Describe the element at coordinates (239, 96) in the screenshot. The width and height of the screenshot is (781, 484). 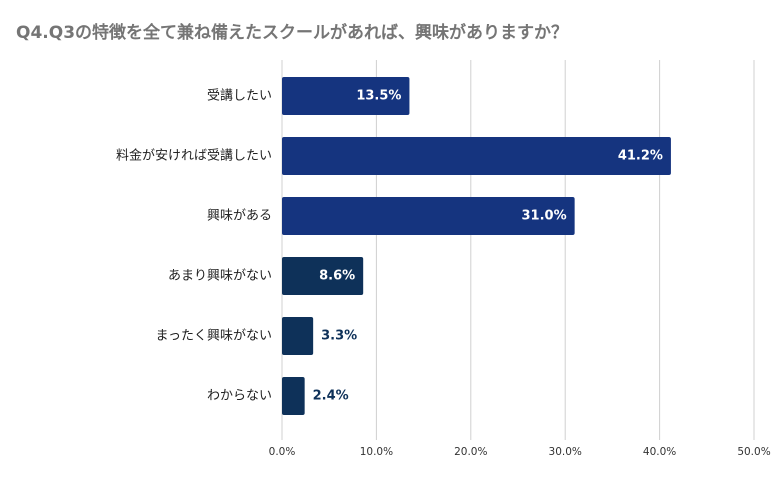
I see `category-label: 受講したい` at that location.